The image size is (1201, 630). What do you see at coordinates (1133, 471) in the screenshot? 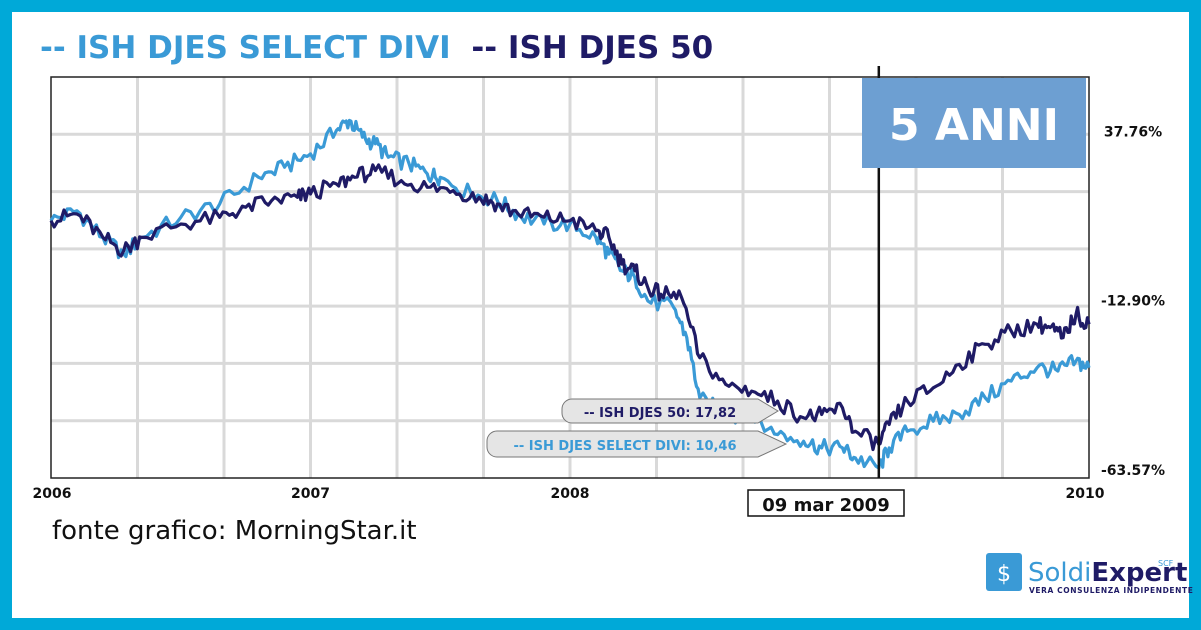
I see `y-tick-label: -63.57%` at bounding box center [1133, 471].